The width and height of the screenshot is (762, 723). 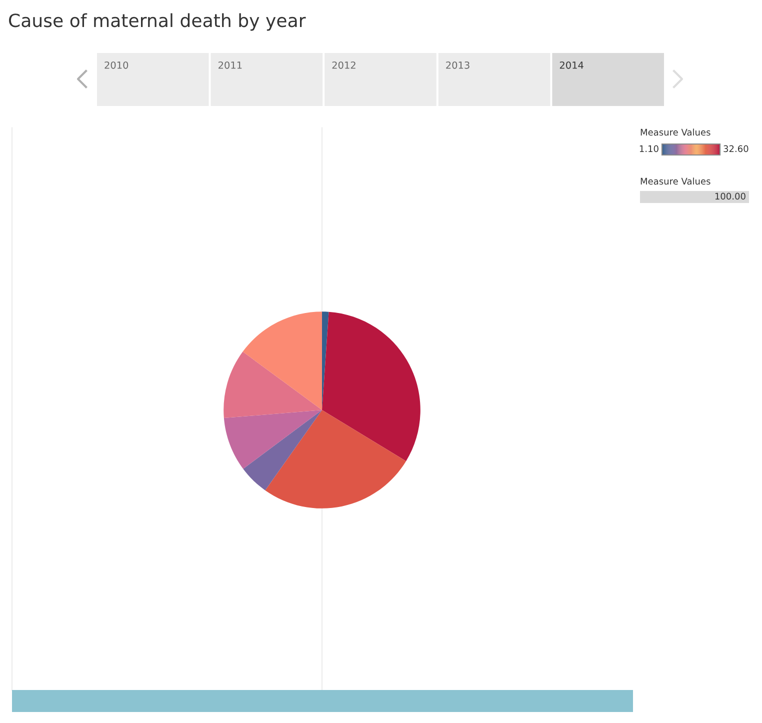 I want to click on text: 2014, so click(x=572, y=65).